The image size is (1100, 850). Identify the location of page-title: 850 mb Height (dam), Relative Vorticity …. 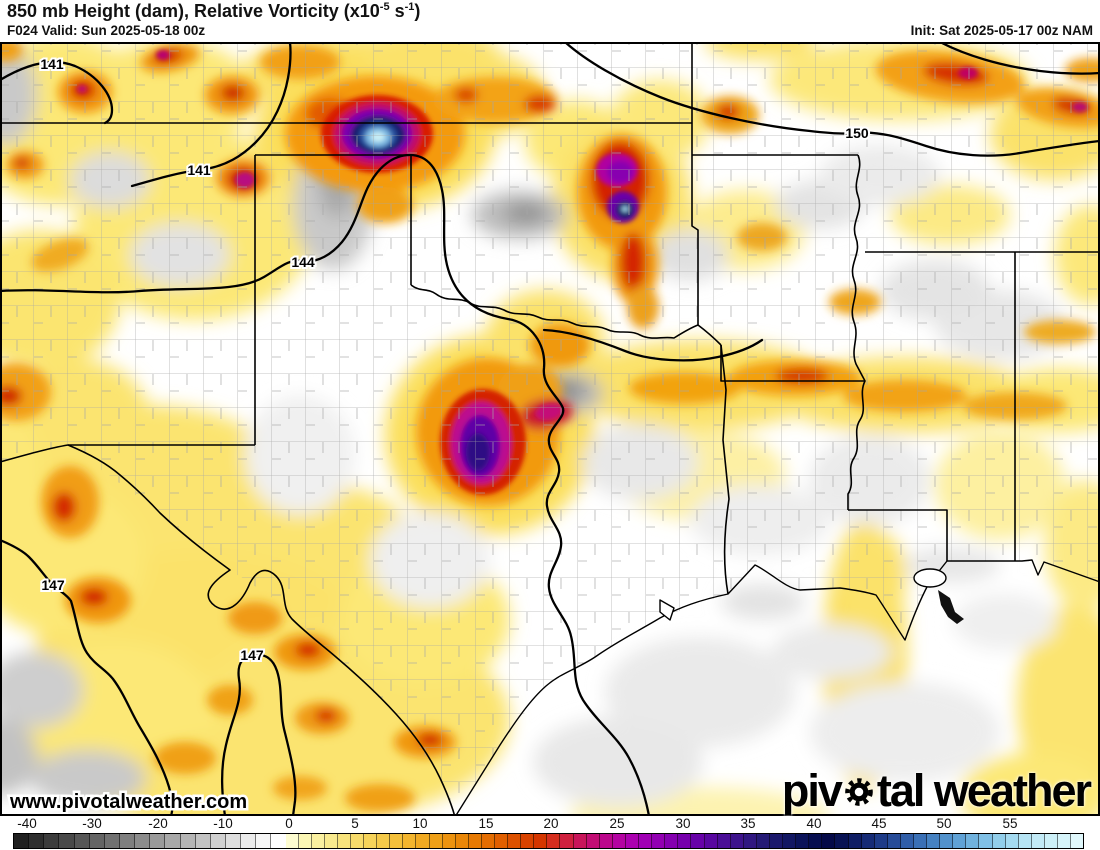
(214, 11).